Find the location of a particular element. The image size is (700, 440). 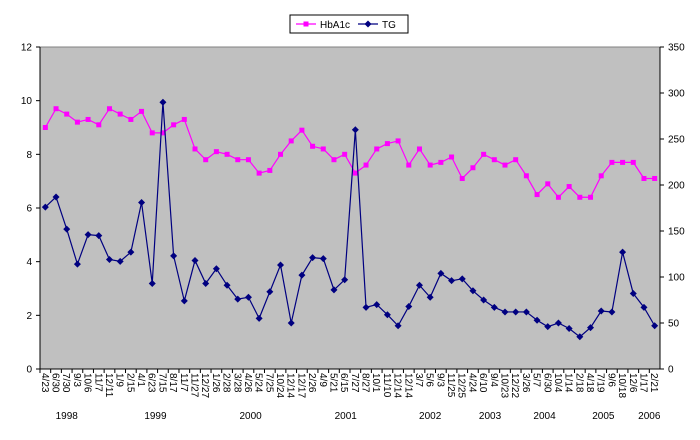

year-label: 2004 is located at coordinates (544, 416).